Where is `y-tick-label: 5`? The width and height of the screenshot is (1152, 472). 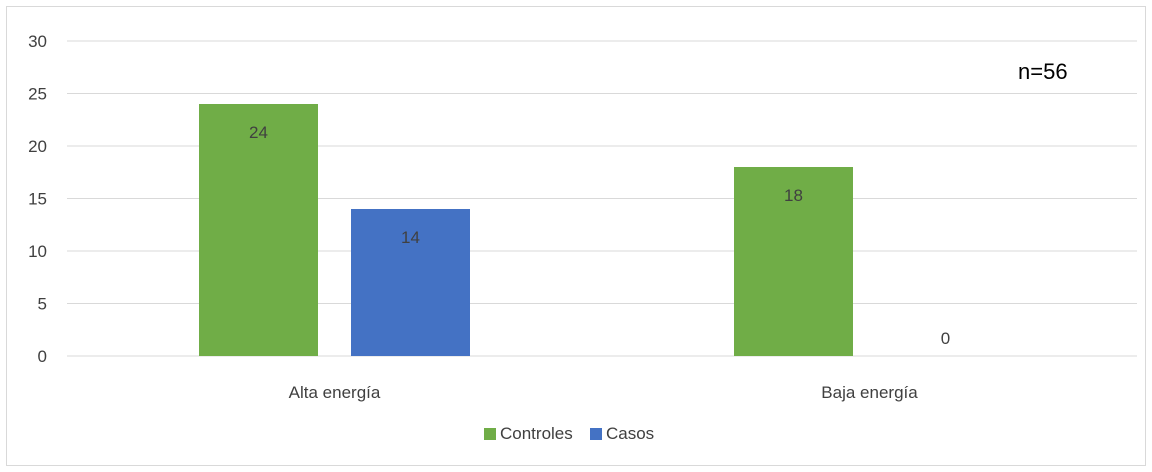 y-tick-label: 5 is located at coordinates (42, 304).